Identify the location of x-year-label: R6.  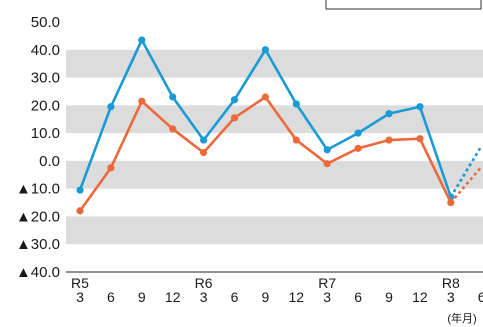
(204, 283).